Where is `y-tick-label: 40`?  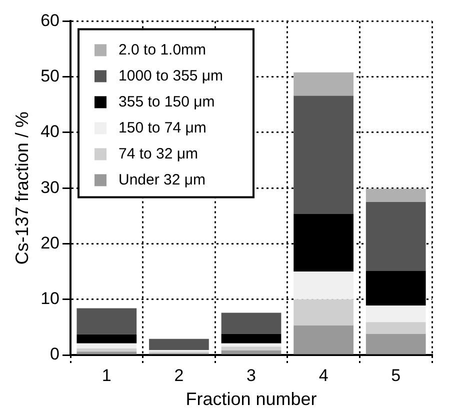 y-tick-label: 40 is located at coordinates (50, 132).